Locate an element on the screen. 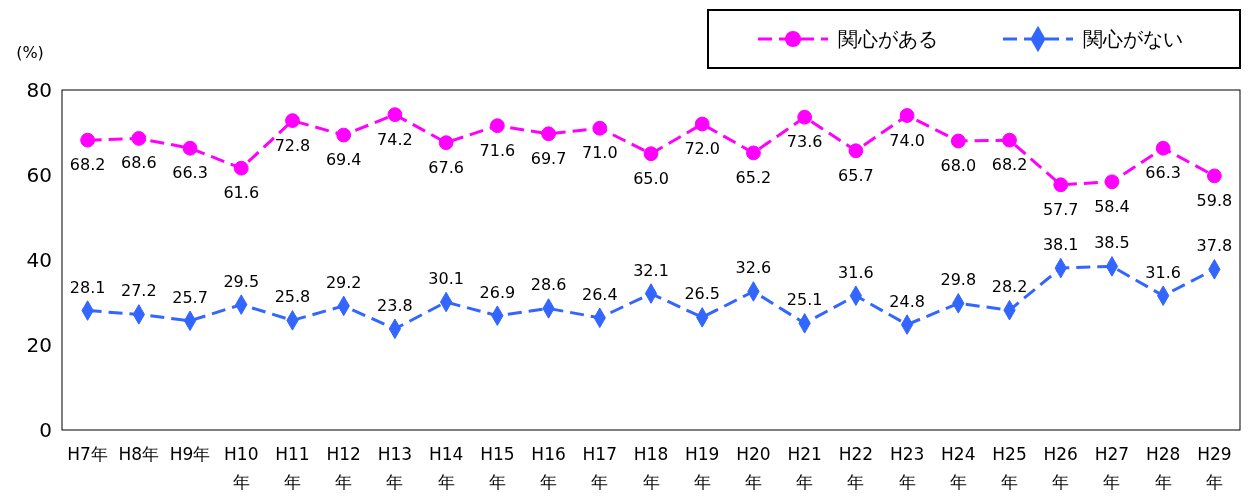 This screenshot has height=496, width=1251. data-label: 32.1 is located at coordinates (651, 270).